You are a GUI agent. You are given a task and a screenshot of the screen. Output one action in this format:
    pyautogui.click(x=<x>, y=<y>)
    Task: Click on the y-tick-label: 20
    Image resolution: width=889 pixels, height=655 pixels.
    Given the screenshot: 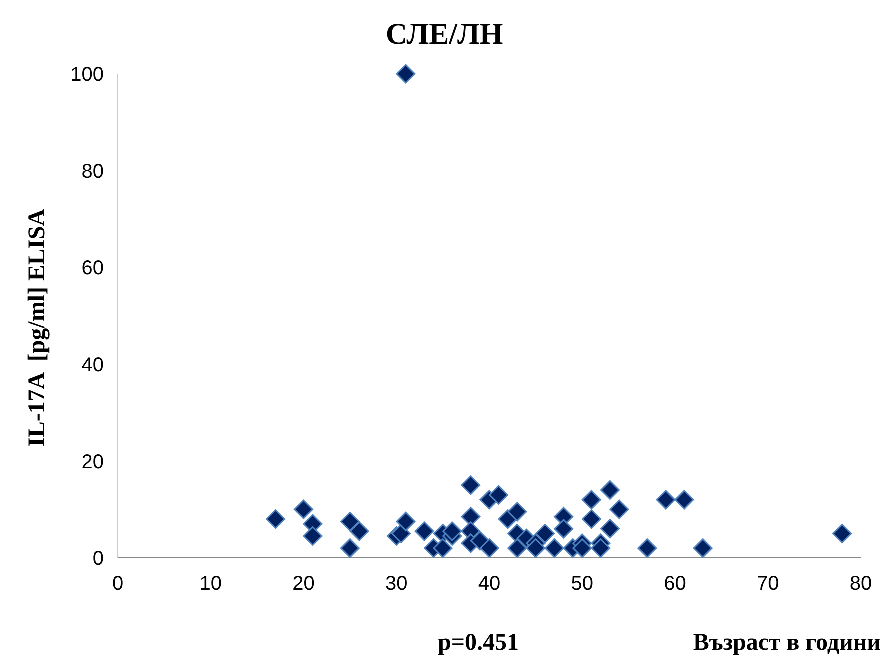 What is the action you would take?
    pyautogui.click(x=93, y=462)
    